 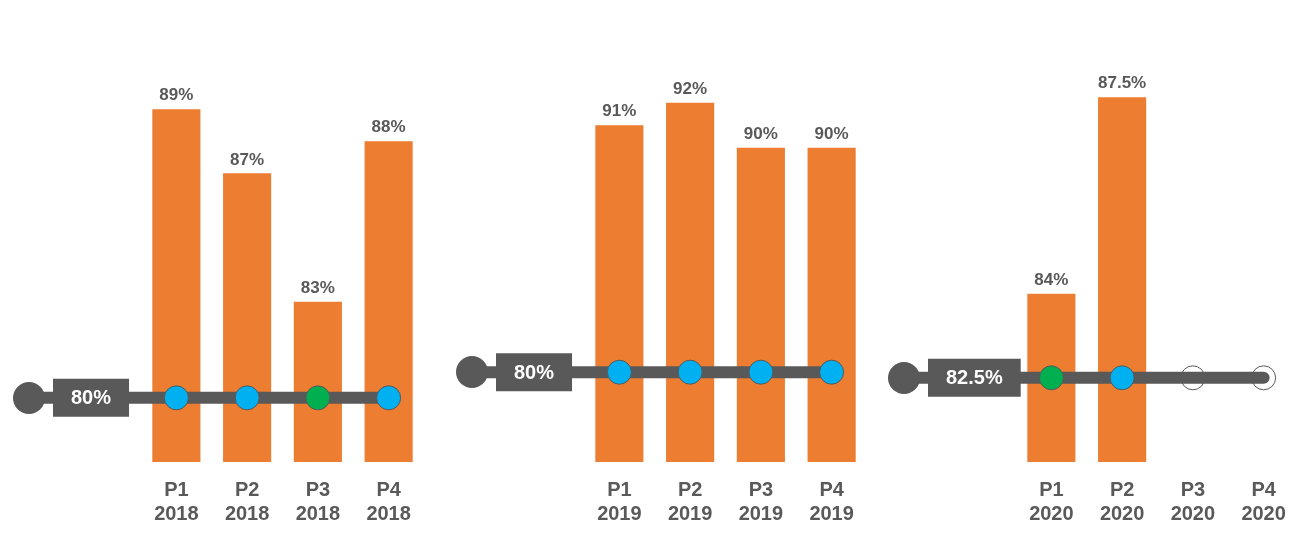 I want to click on x-tick-label: P3 2019, so click(x=761, y=500).